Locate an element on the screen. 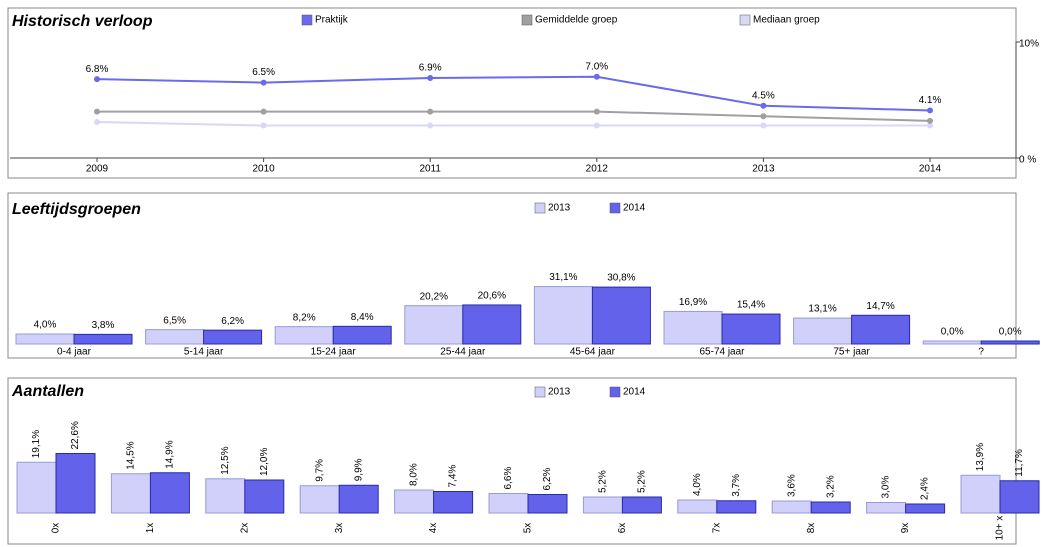 The height and width of the screenshot is (547, 1044). data-label: 6.5% is located at coordinates (263, 72).